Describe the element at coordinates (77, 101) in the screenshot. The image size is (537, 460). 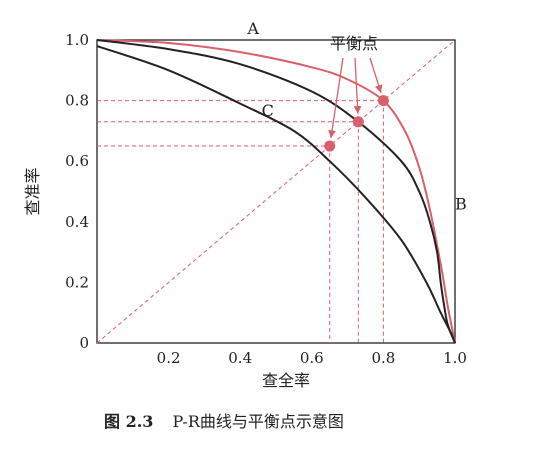
I see `y-tick-label-5: 0.8` at that location.